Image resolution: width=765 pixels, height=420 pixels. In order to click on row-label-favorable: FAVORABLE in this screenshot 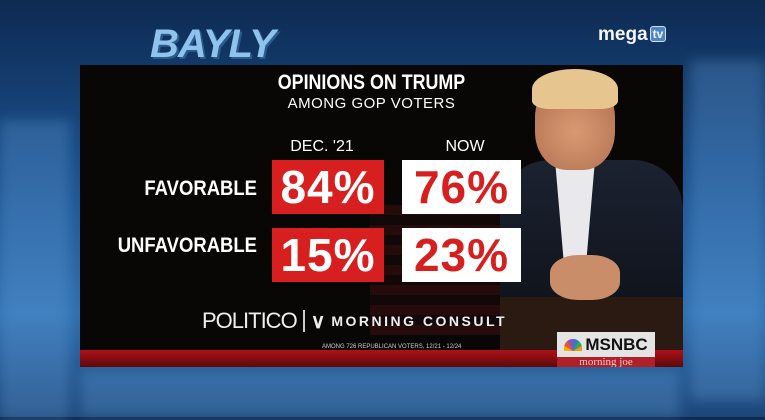, I will do `click(200, 188)`.